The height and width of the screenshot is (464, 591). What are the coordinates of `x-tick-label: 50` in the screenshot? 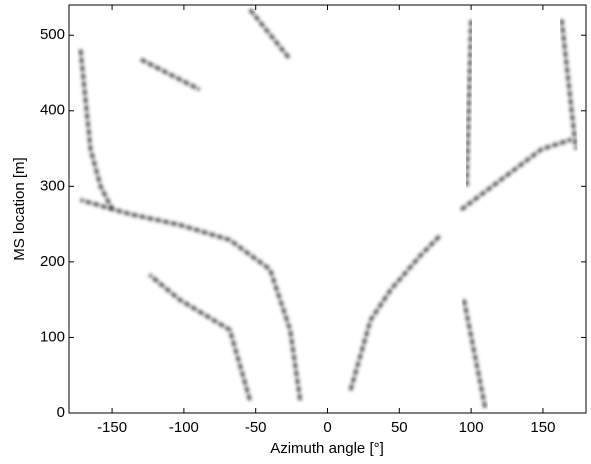 It's located at (399, 427).